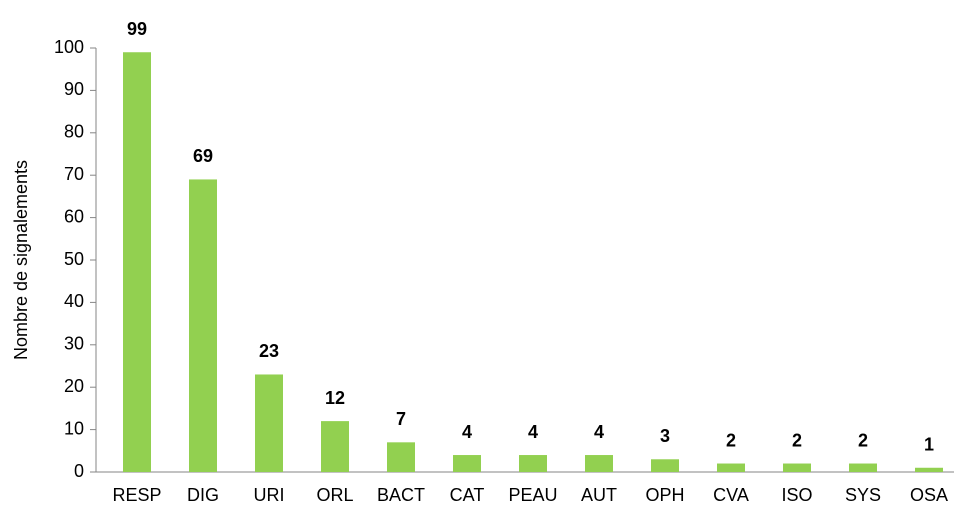 This screenshot has height=510, width=954. What do you see at coordinates (401, 419) in the screenshot?
I see `value-label: 7` at bounding box center [401, 419].